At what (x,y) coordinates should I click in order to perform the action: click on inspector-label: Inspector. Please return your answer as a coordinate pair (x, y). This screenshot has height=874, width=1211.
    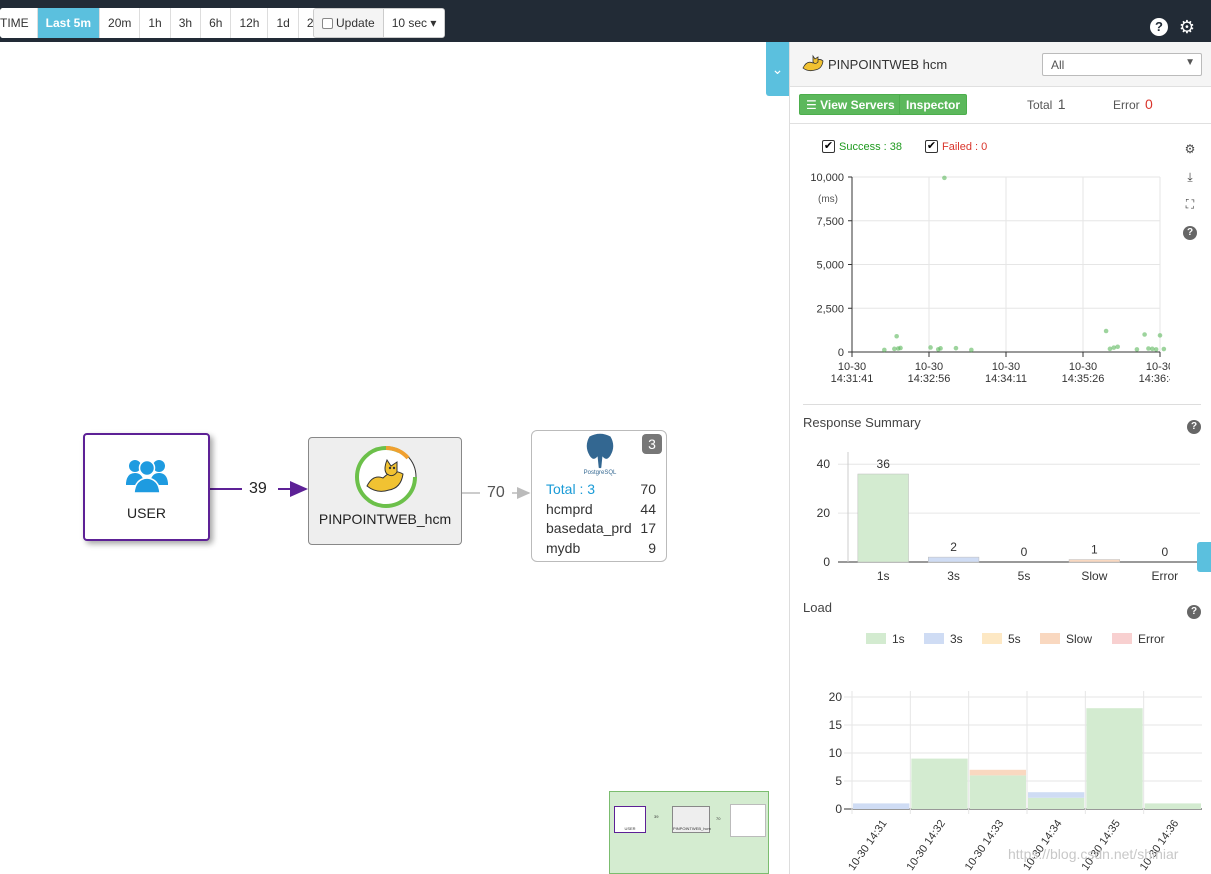
    Looking at the image, I should click on (933, 105).